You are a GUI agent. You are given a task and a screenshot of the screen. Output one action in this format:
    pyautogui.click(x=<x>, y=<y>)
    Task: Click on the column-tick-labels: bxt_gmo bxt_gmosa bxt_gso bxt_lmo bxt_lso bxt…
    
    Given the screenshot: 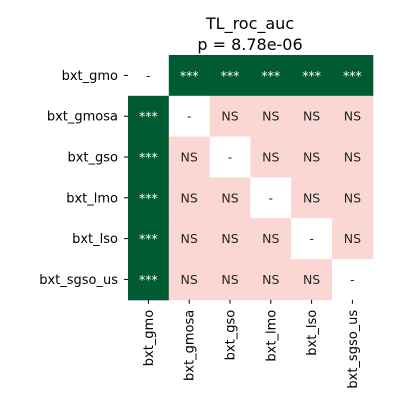 What is the action you would take?
    pyautogui.click(x=251, y=344)
    